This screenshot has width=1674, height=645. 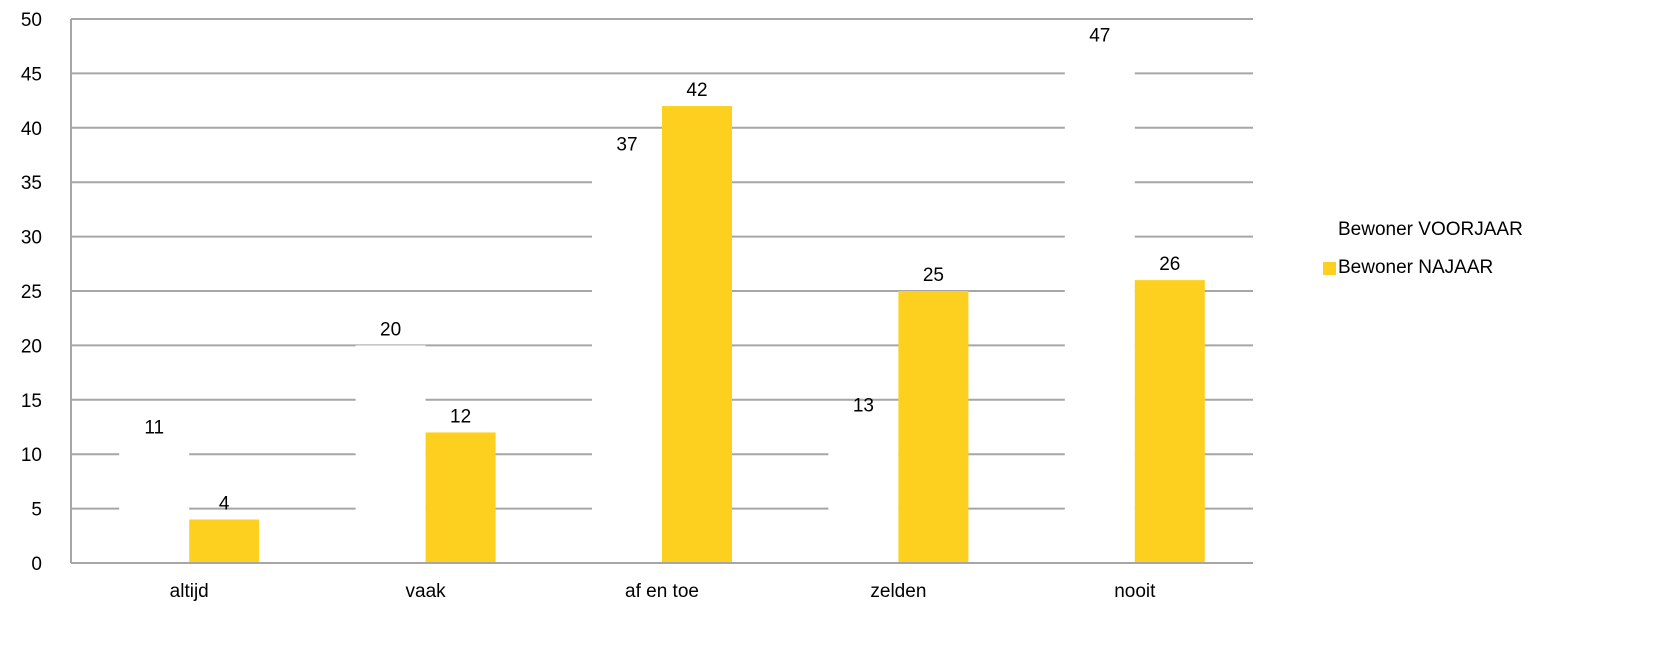 I want to click on data-label-najaar: 26, so click(x=1169, y=264).